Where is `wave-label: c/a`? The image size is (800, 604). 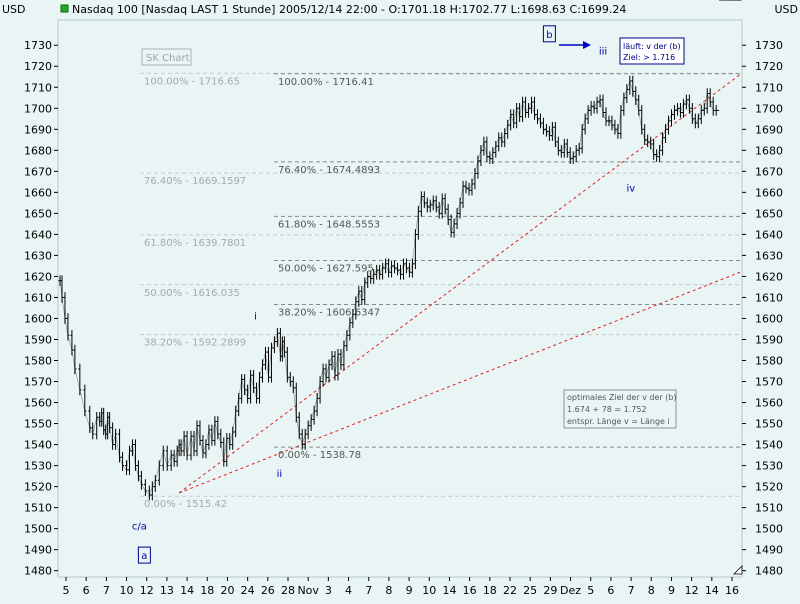 wave-label: c/a is located at coordinates (139, 527).